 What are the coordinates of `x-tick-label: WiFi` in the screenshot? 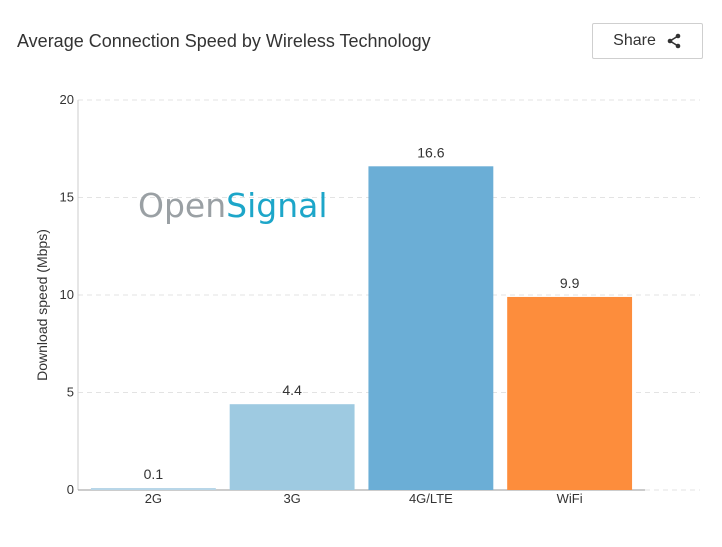 It's located at (570, 498).